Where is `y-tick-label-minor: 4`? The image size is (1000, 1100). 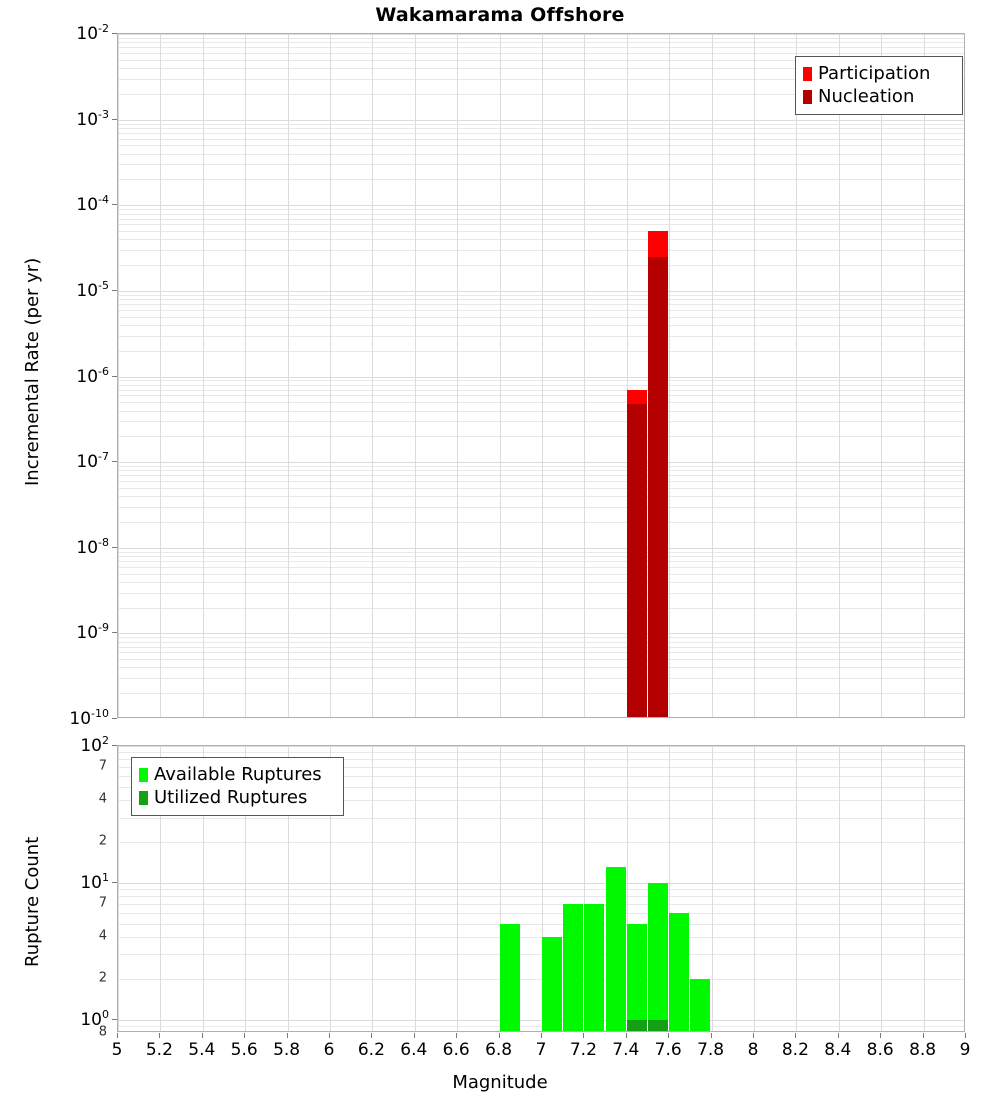
y-tick-label-minor: 4 is located at coordinates (102, 799).